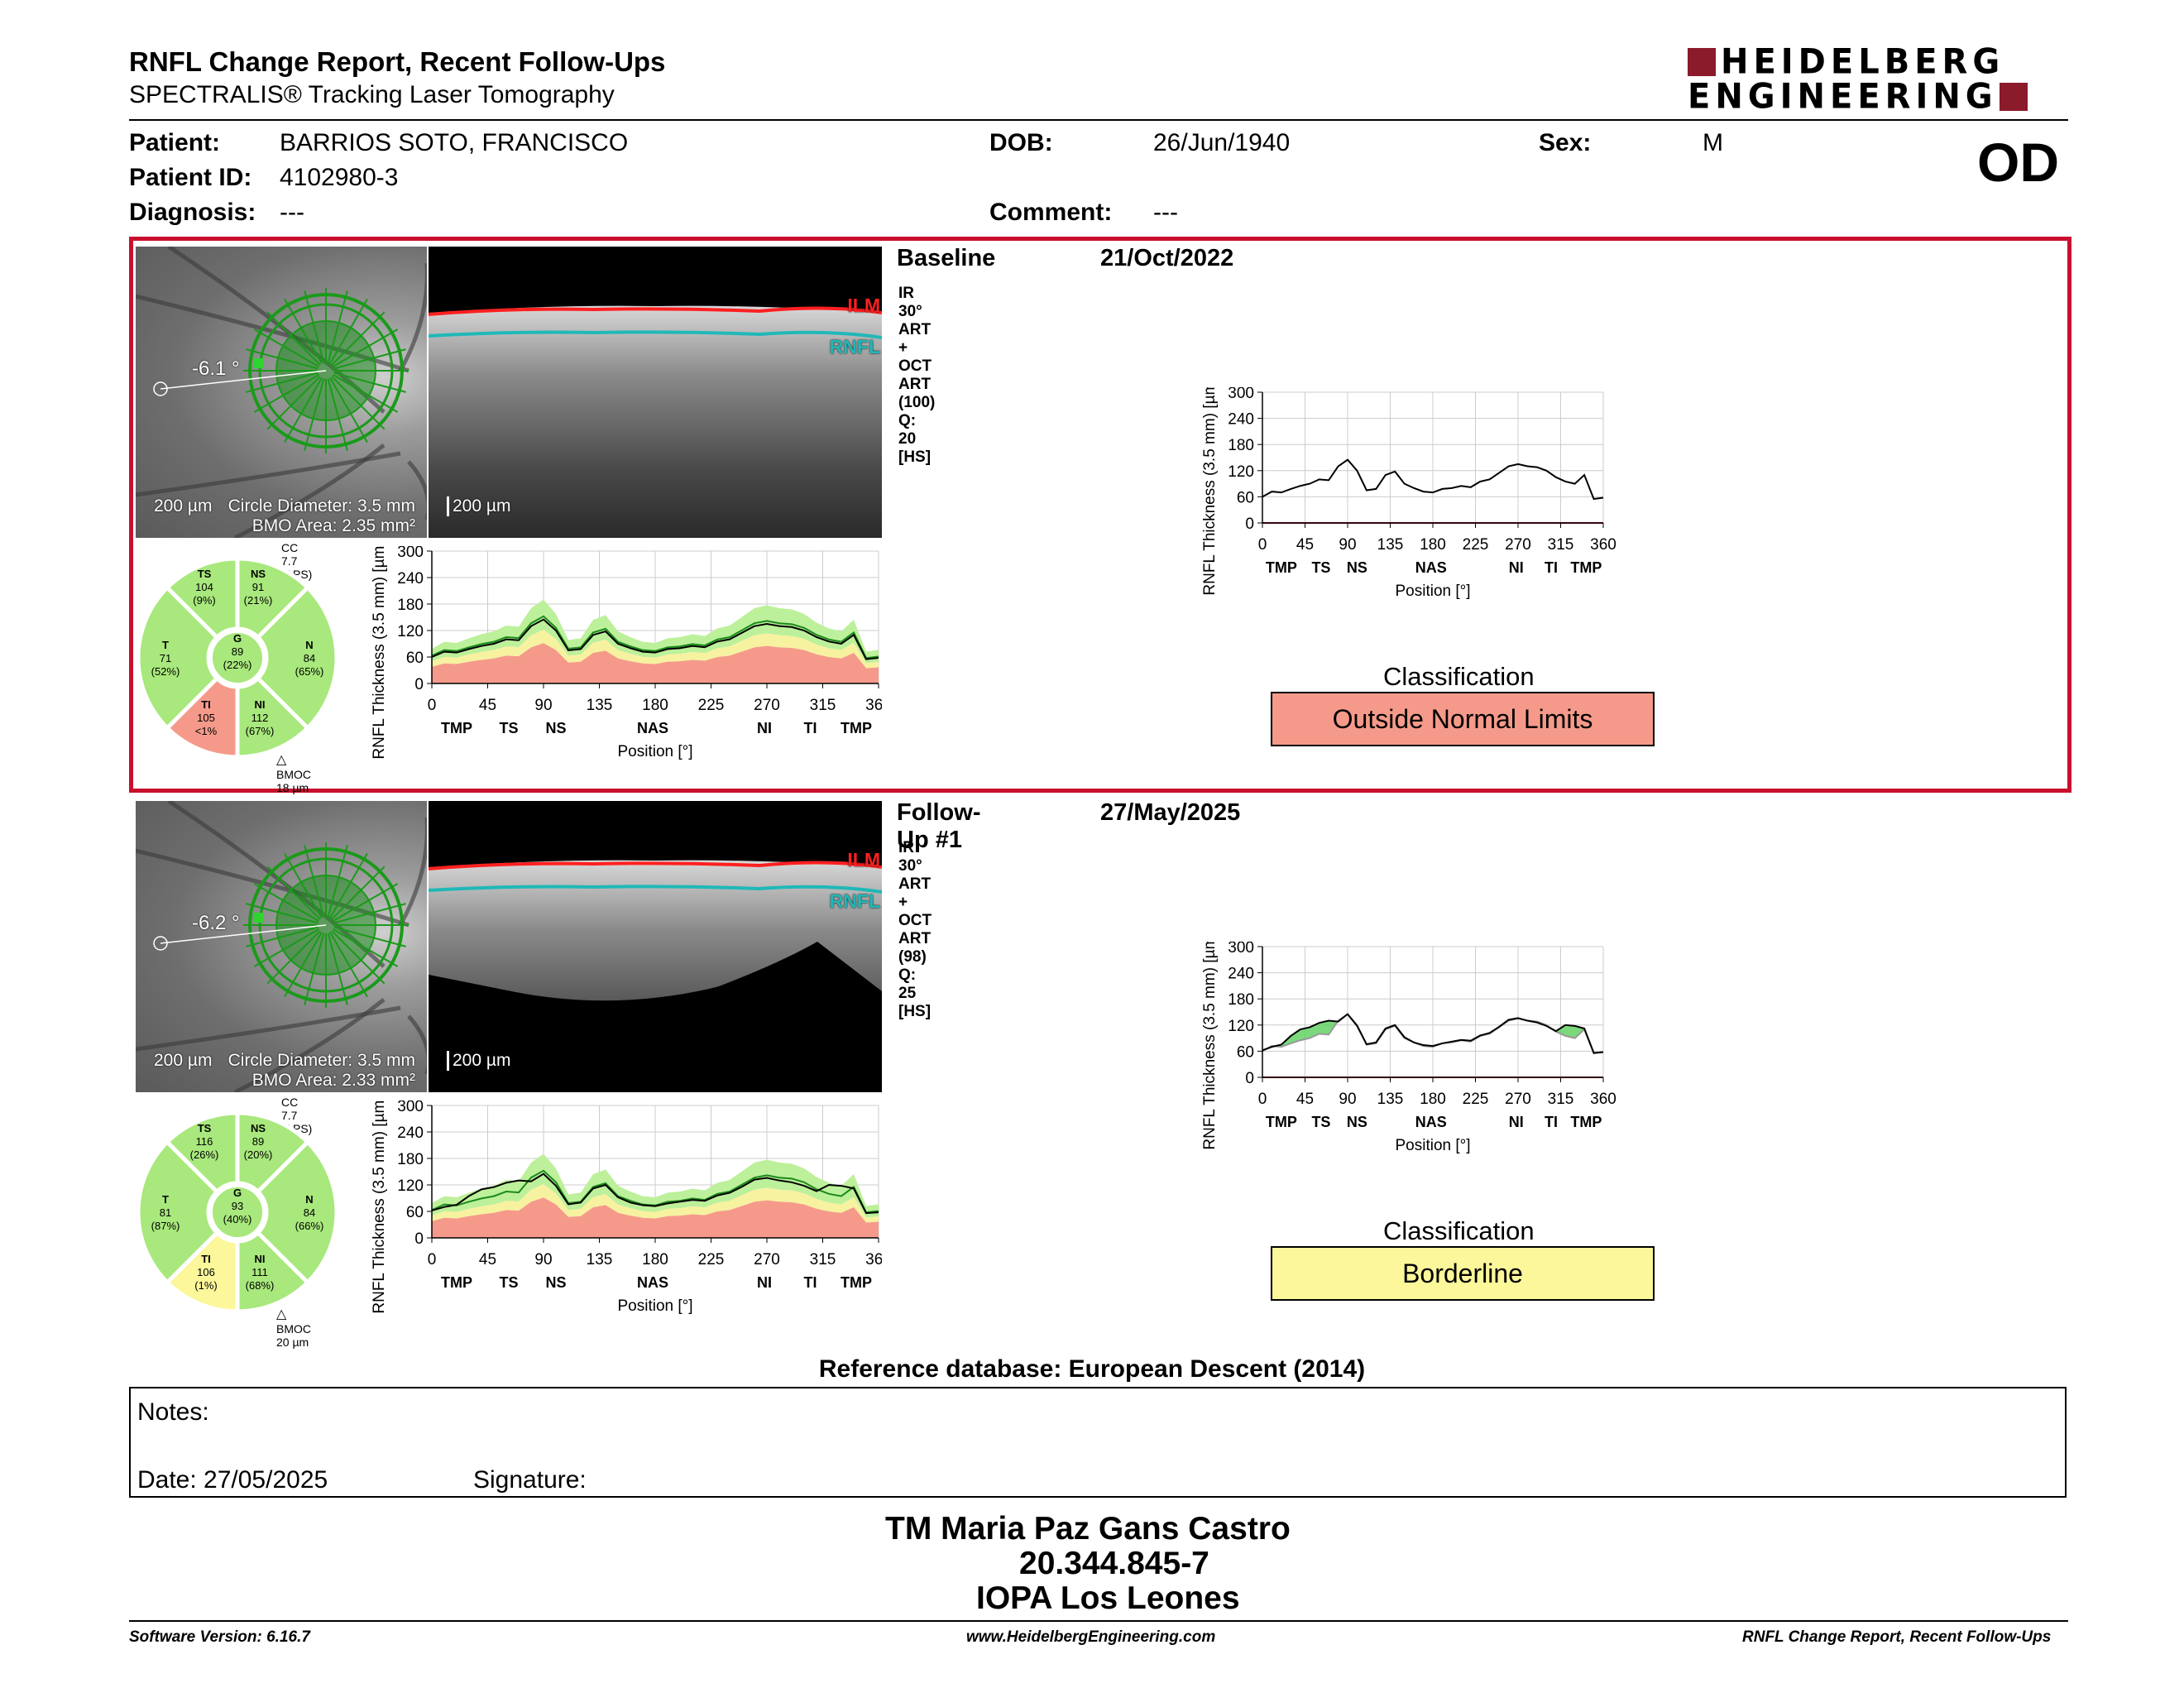 The image size is (2184, 1688). Describe the element at coordinates (1098, 1442) in the screenshot. I see `notes-box: Notes: Date: 27/05/2025 Signature:` at that location.